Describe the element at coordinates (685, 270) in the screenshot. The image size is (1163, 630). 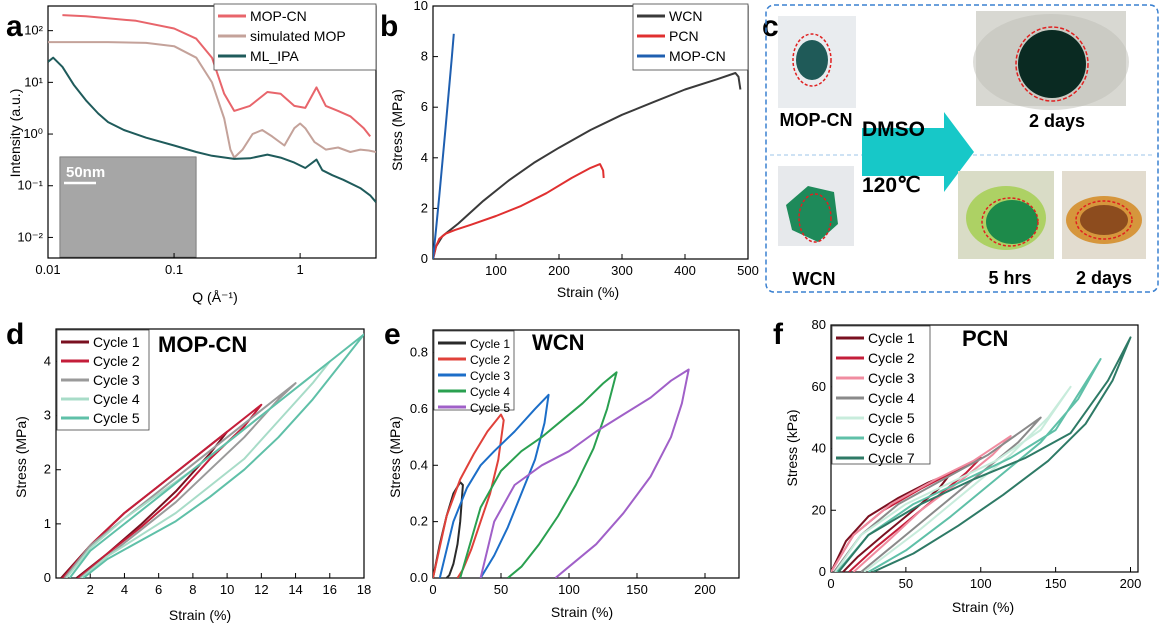
I see `x-tick-label: 400` at that location.